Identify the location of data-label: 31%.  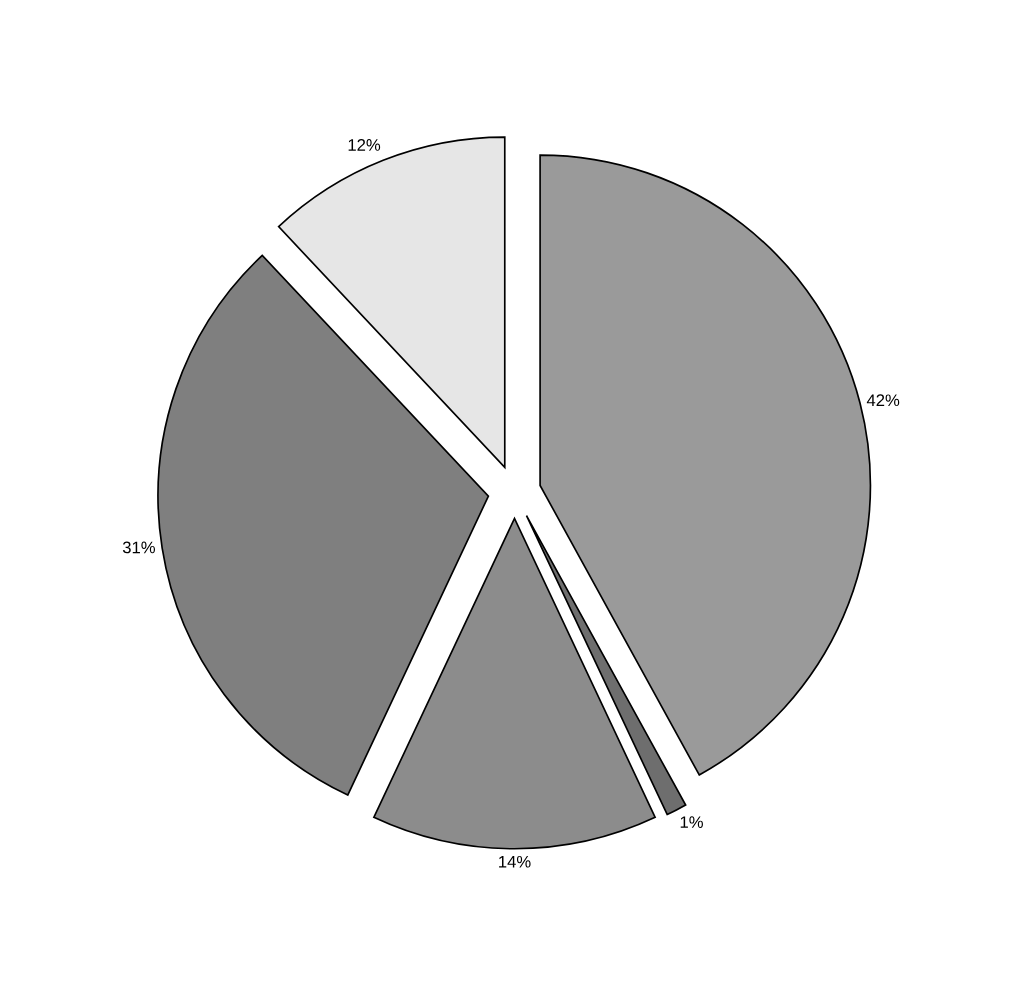
(138, 547).